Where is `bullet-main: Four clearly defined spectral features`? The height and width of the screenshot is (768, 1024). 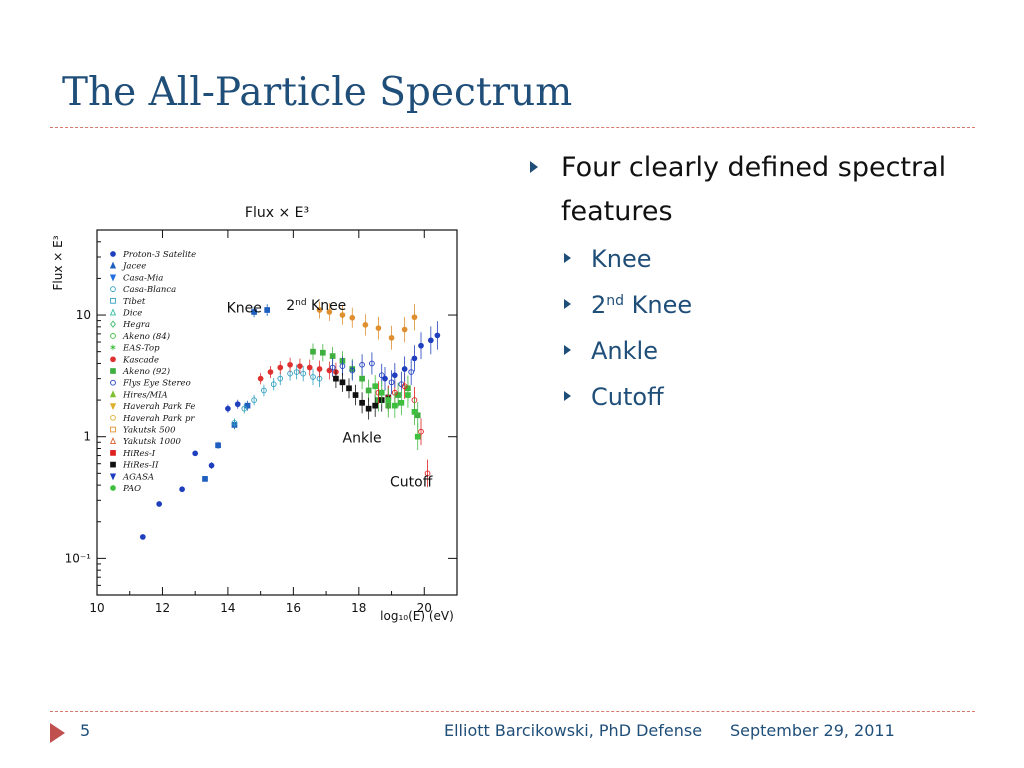
bullet-main: Four clearly defined spectral features is located at coordinates (748, 190).